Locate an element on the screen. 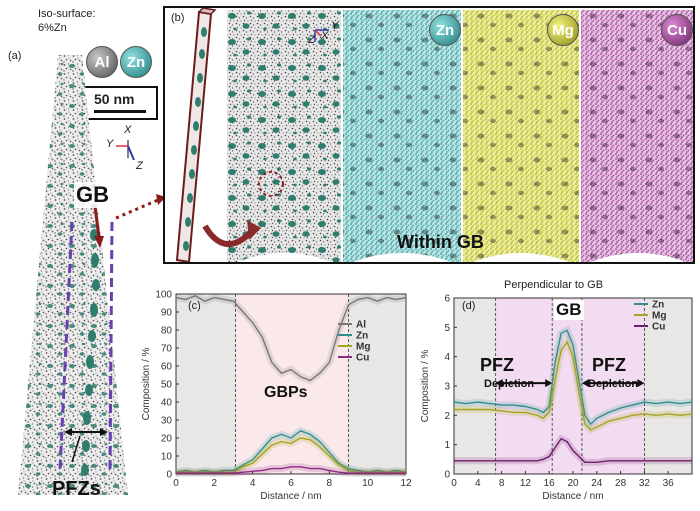 Image resolution: width=700 pixels, height=511 pixels. y-tick-label: 3 is located at coordinates (447, 387).